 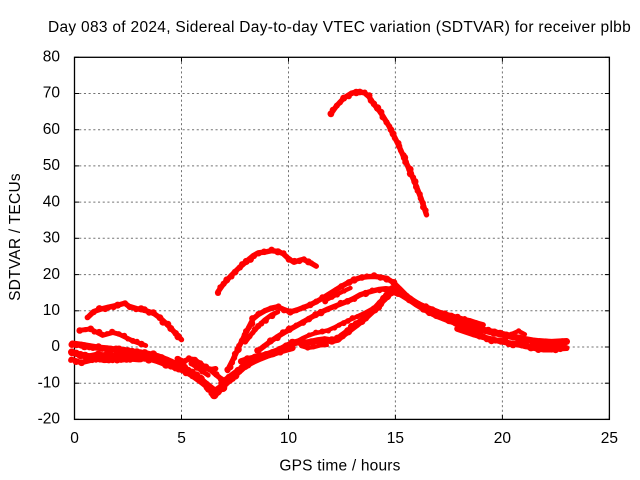 What do you see at coordinates (52, 201) in the screenshot?
I see `svg-text: 40` at bounding box center [52, 201].